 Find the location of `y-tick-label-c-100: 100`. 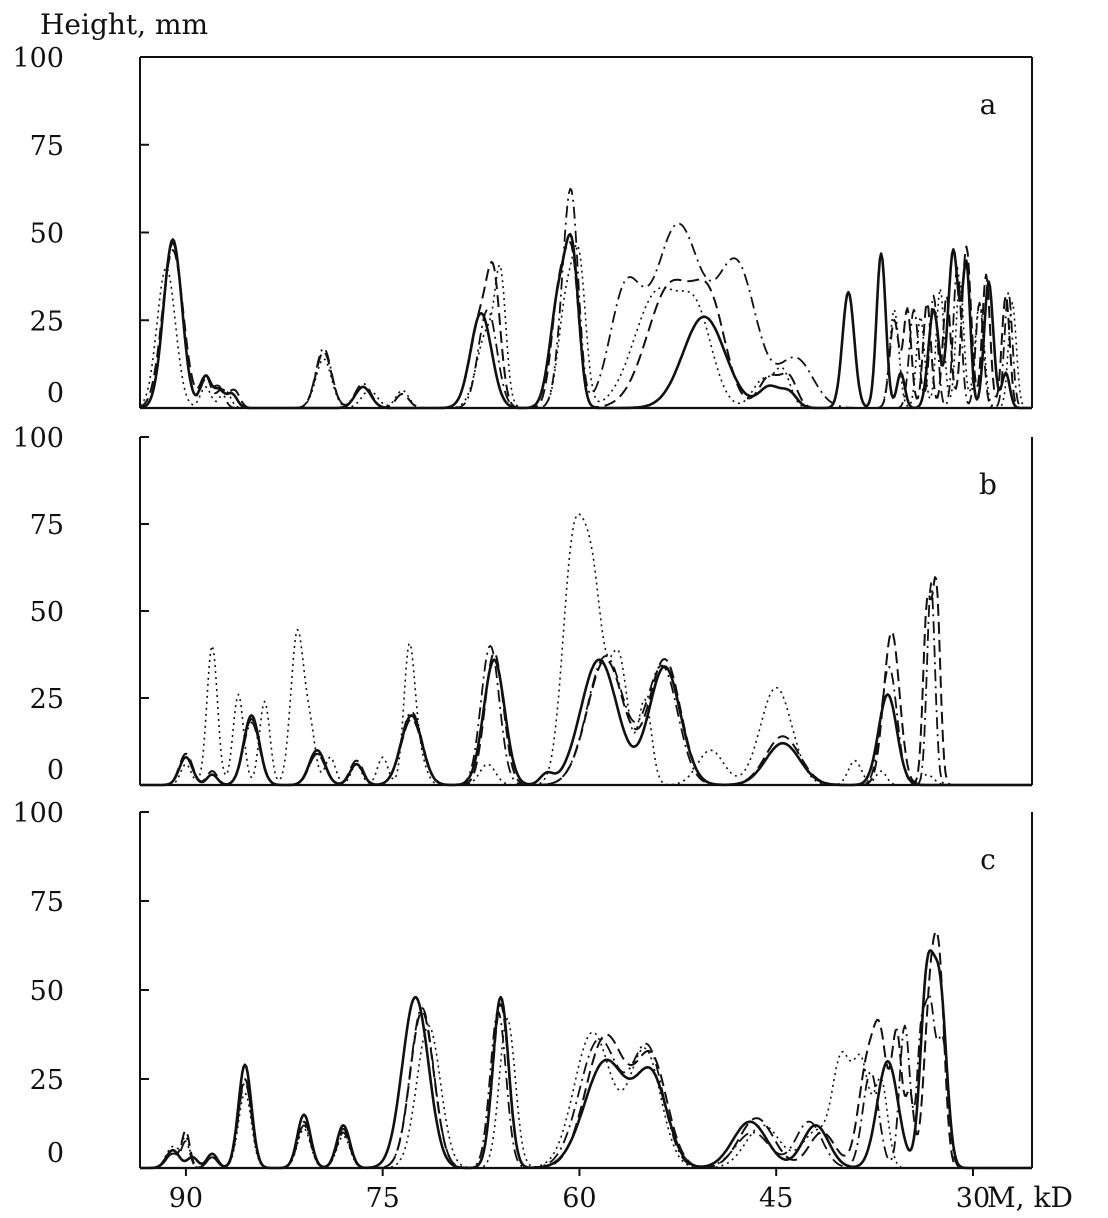

y-tick-label-c-100: 100 is located at coordinates (38, 813).